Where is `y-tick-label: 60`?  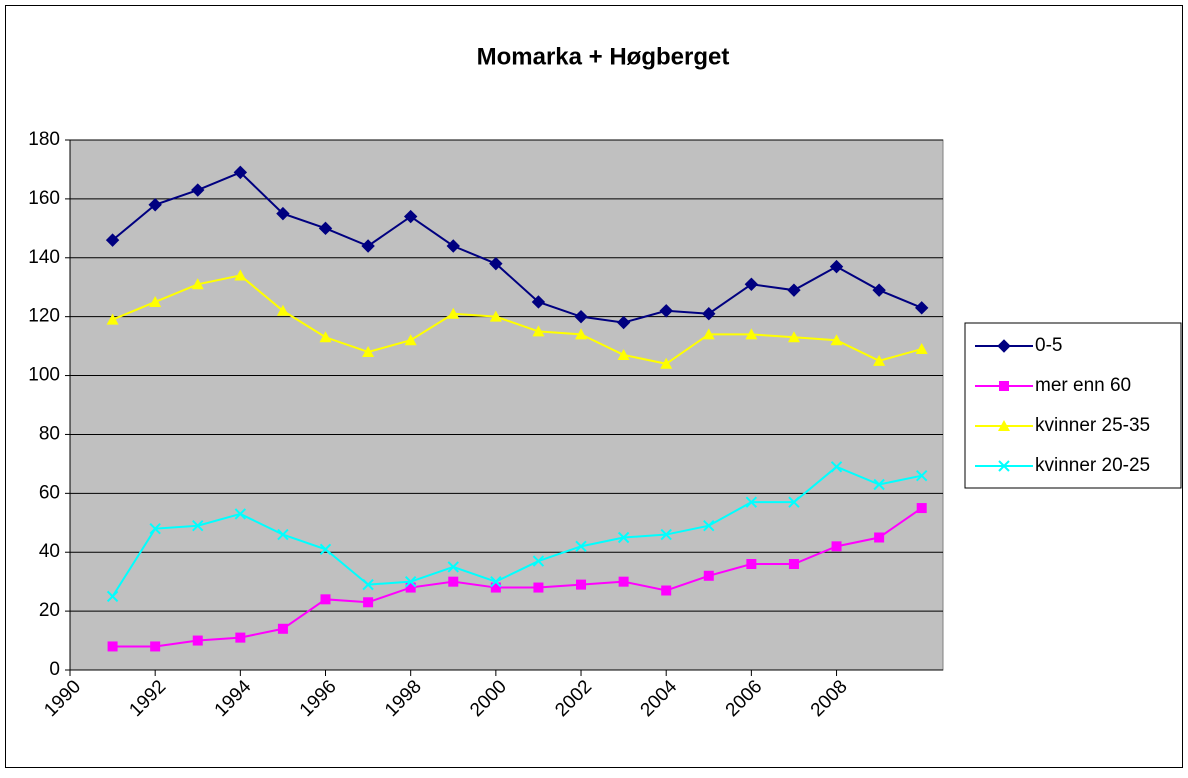 y-tick-label: 60 is located at coordinates (49, 492).